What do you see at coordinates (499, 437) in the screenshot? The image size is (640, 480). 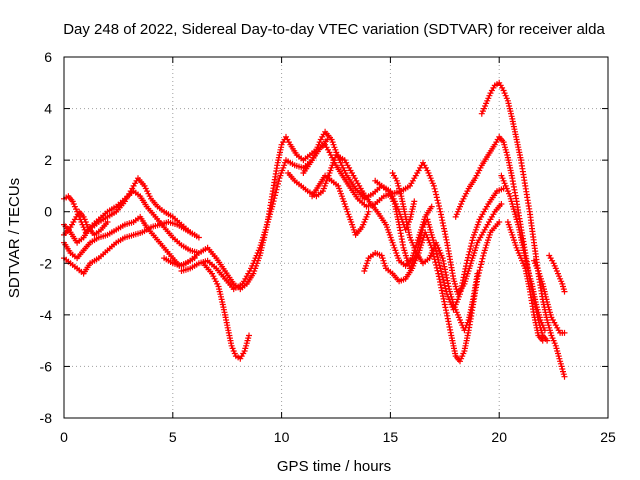 I see `x-tick-label: 20` at bounding box center [499, 437].